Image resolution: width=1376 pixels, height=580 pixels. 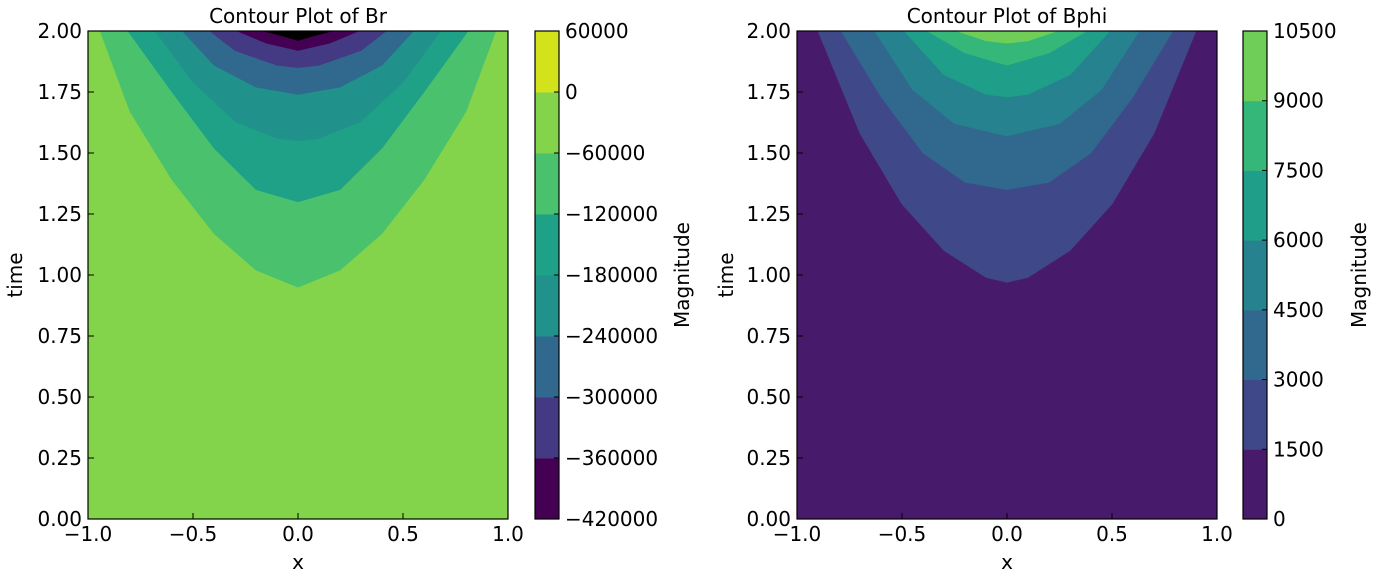 I want to click on colorbar-tick-label: −120000, so click(x=611, y=214).